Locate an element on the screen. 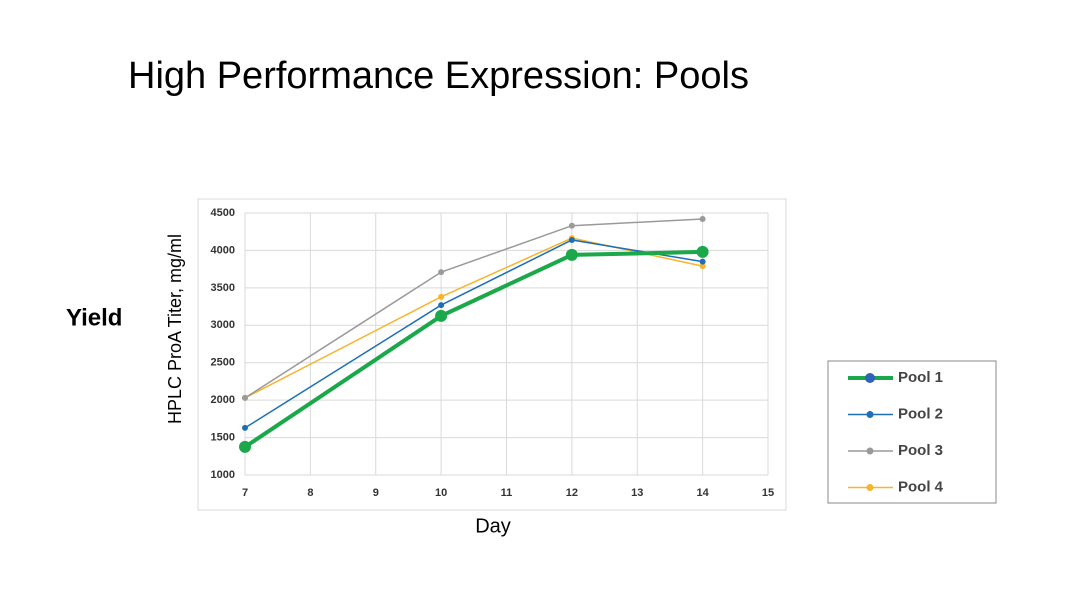 The image size is (1078, 608). x-tick-label: 15 is located at coordinates (768, 493).